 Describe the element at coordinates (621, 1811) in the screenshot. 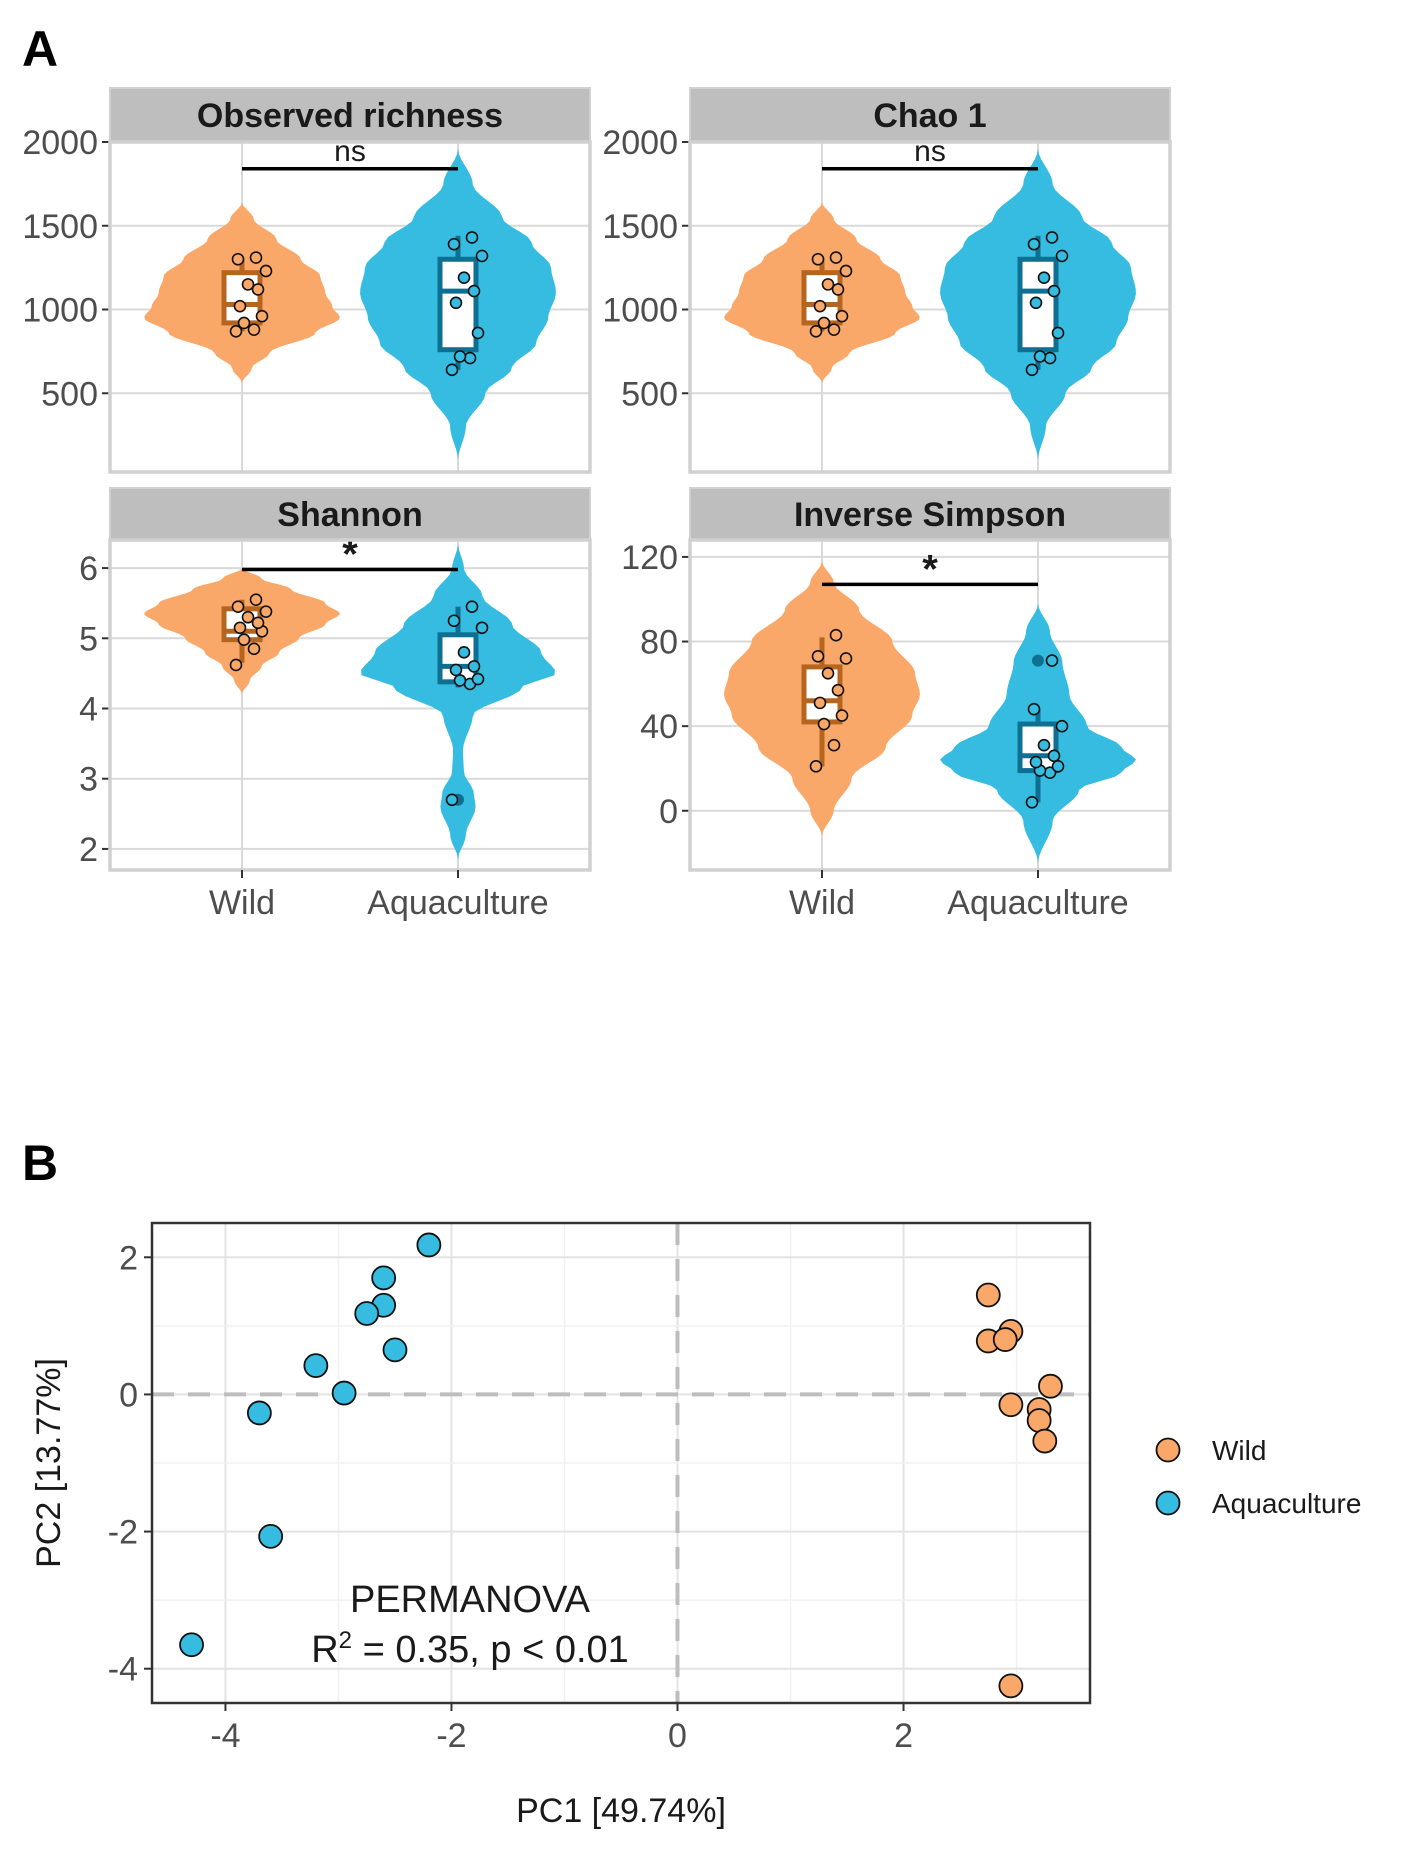

I see `x-axis-title: PC1 [49.74%]` at that location.